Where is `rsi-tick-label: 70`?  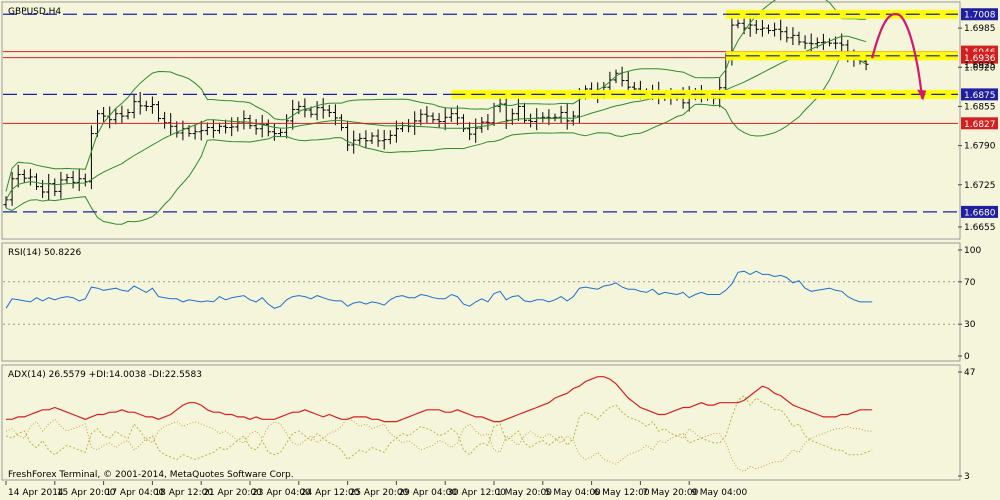
rsi-tick-label: 70 is located at coordinates (970, 283).